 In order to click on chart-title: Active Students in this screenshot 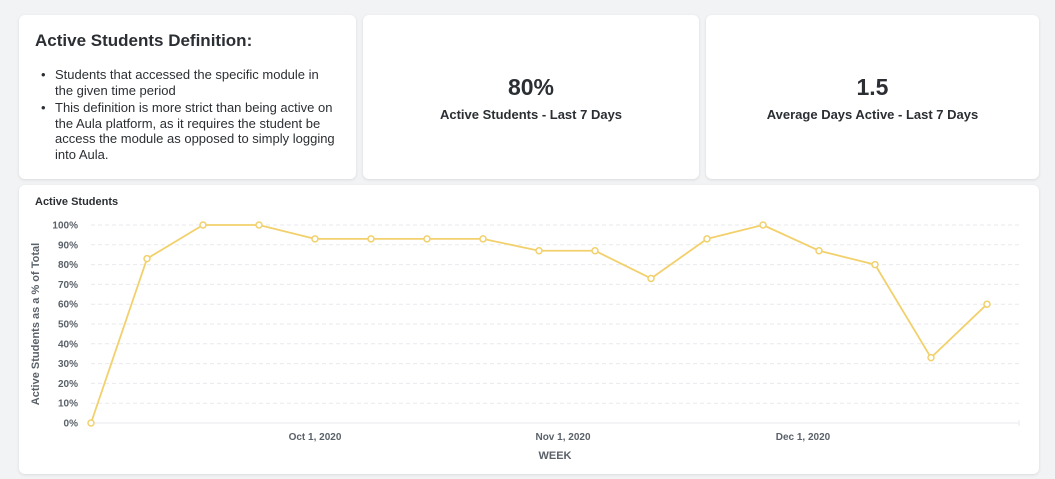, I will do `click(77, 202)`.